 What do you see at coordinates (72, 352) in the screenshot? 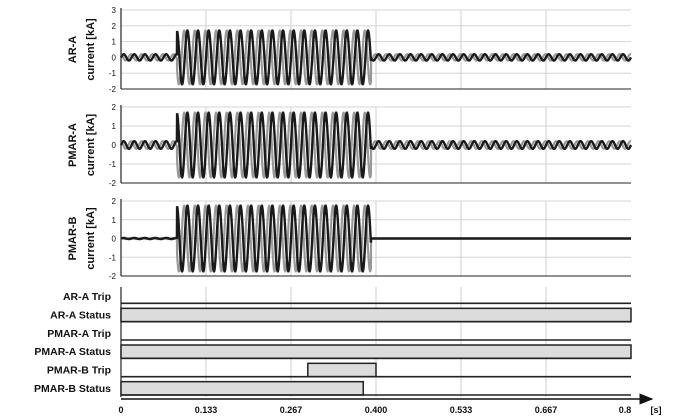
I see `digital-signal-label: PMAR-A Status` at bounding box center [72, 352].